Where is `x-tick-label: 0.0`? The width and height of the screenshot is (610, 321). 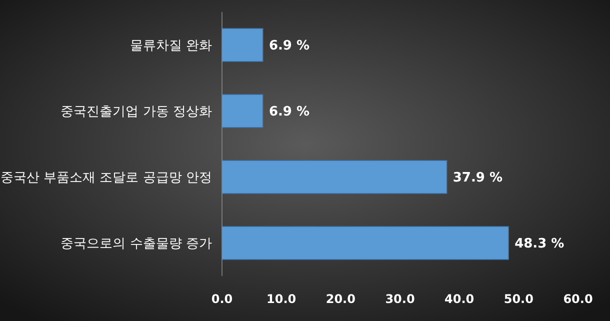
x-tick-label: 0.0 is located at coordinates (222, 299).